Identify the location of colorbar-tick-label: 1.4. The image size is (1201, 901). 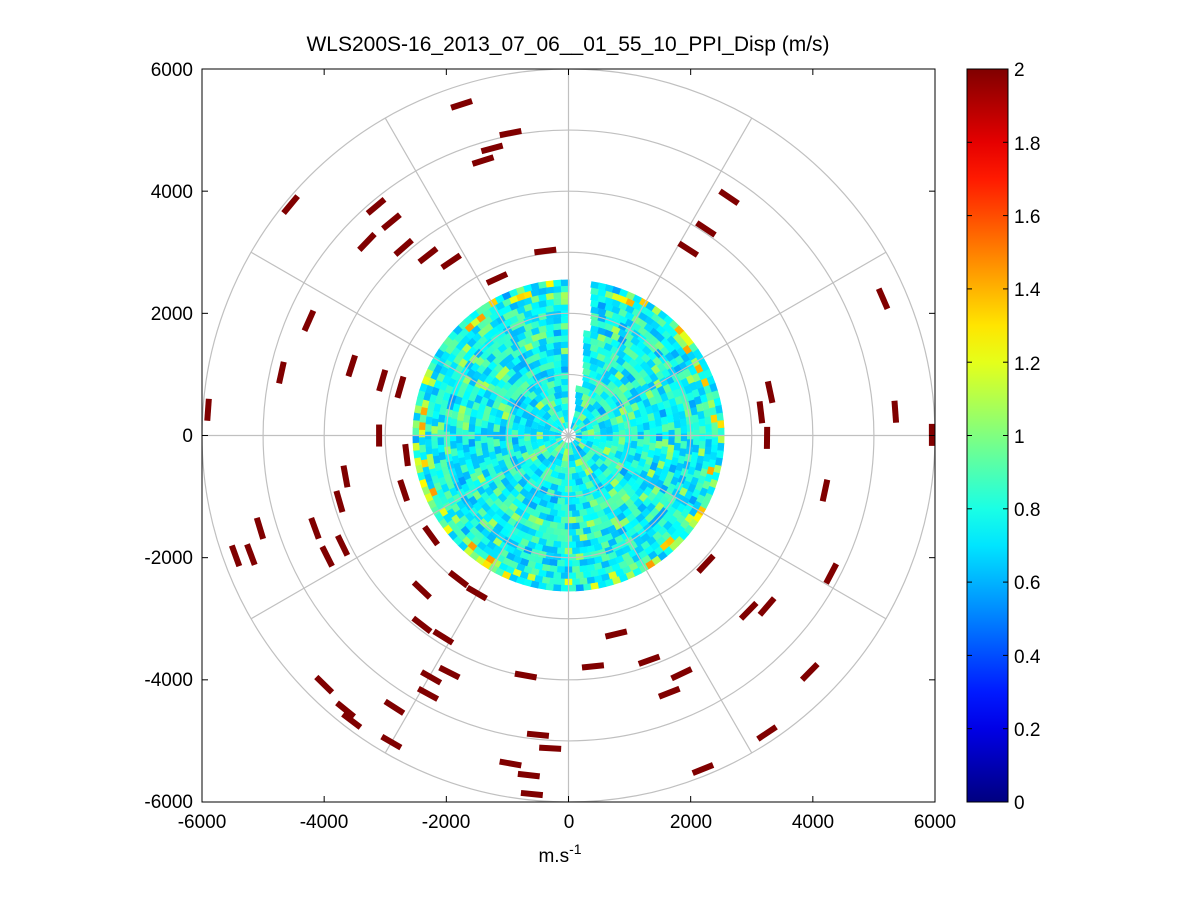
(1027, 290).